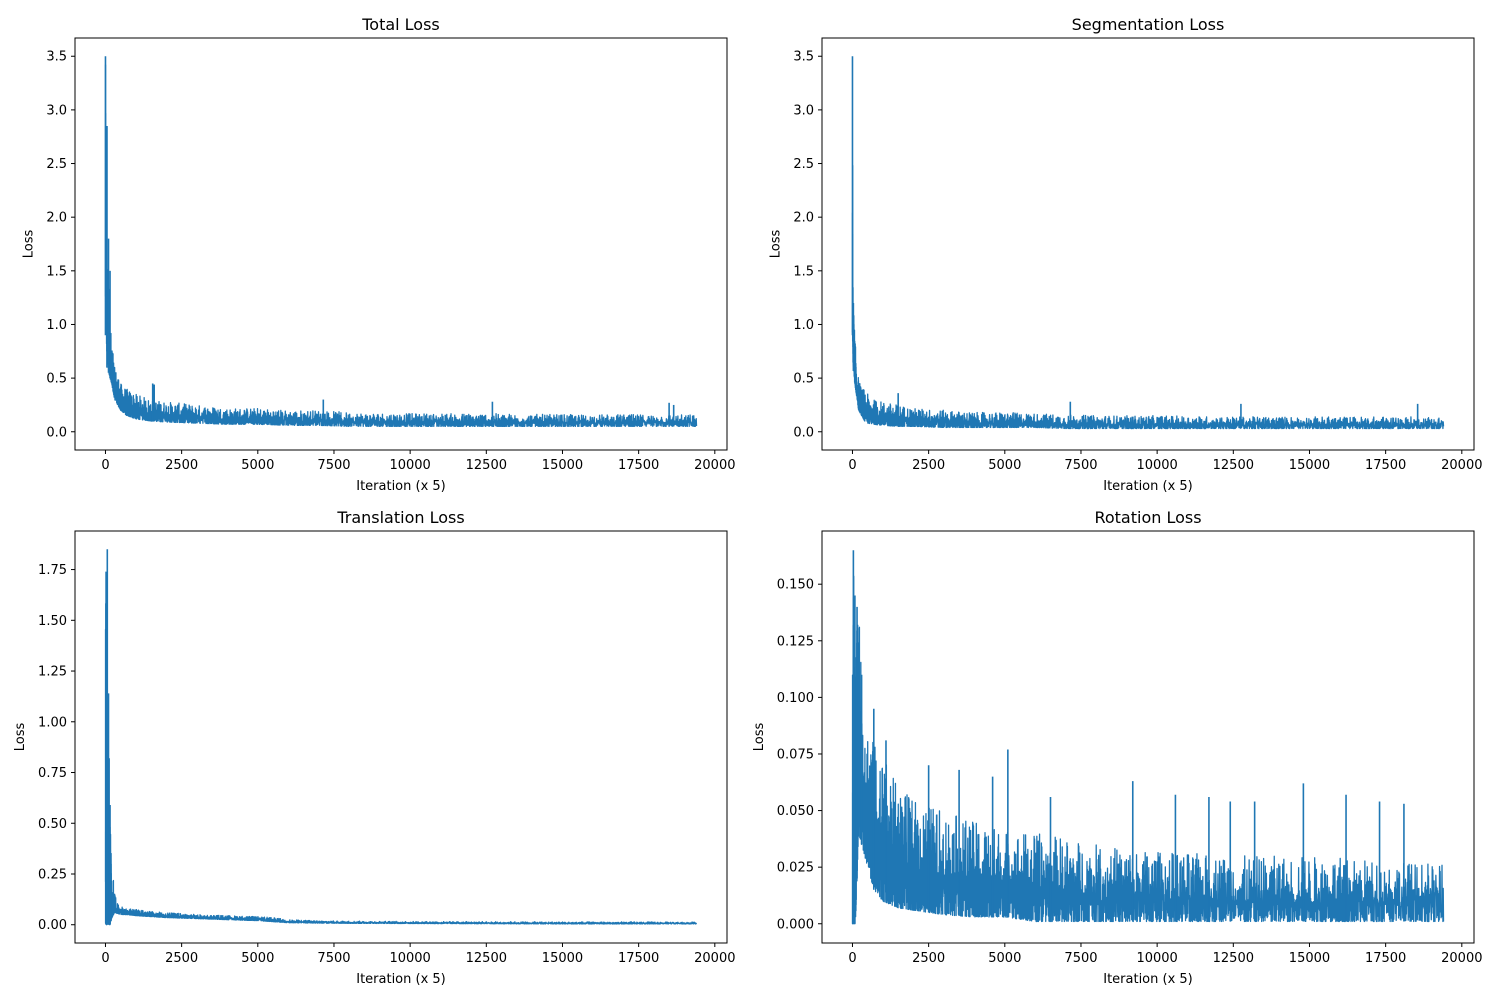  Describe the element at coordinates (52, 722) in the screenshot. I see `y-tick-label: 1.00` at that location.